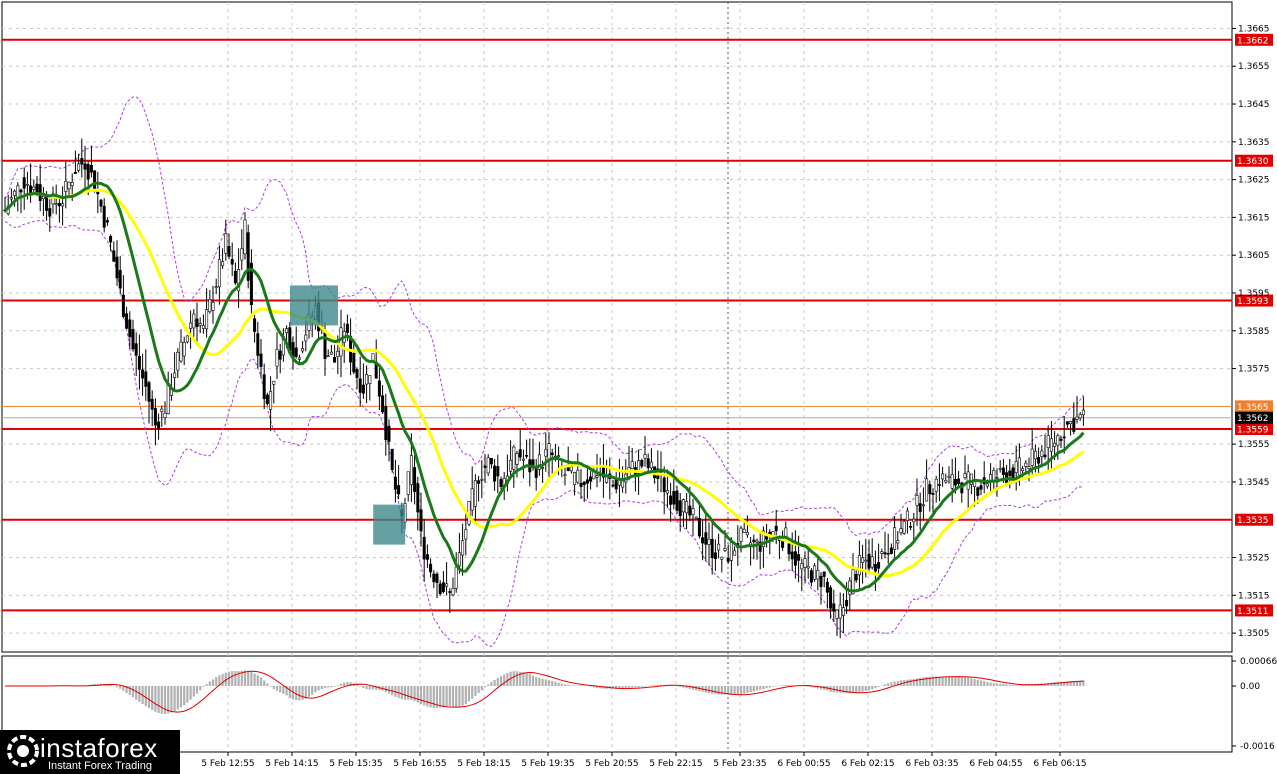 The image size is (1277, 774). Describe the element at coordinates (355, 764) in the screenshot. I see `time-tick-label: 5 Feb 15:35` at that location.